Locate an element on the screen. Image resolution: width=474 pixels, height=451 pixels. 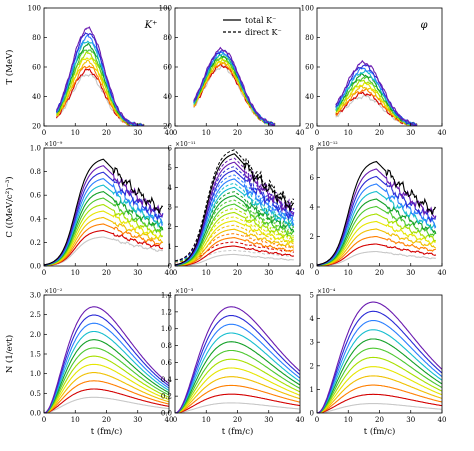
y-tick-label: 1.0 is located at coordinates (35, 149).